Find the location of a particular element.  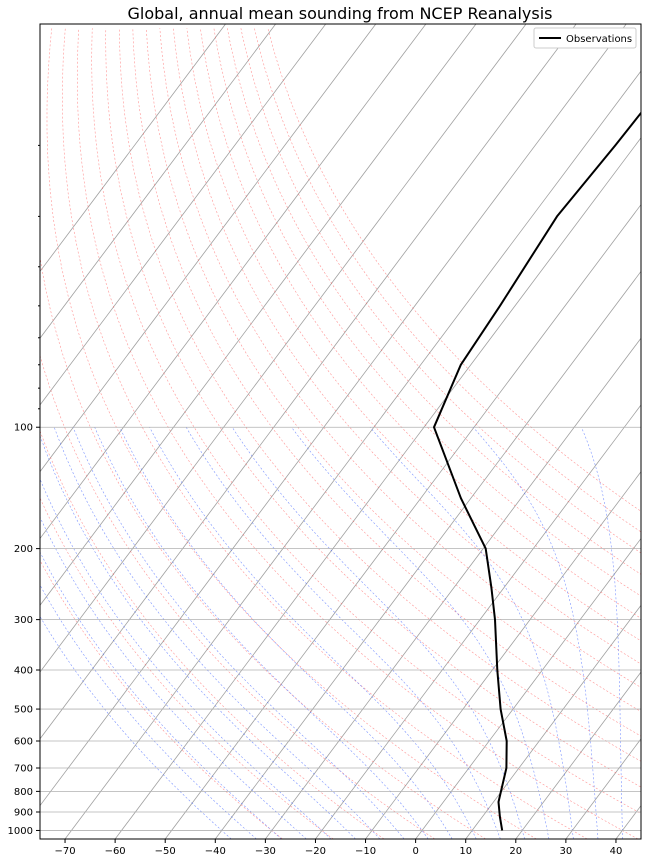

y-tick-label: 700 is located at coordinates (23, 768).